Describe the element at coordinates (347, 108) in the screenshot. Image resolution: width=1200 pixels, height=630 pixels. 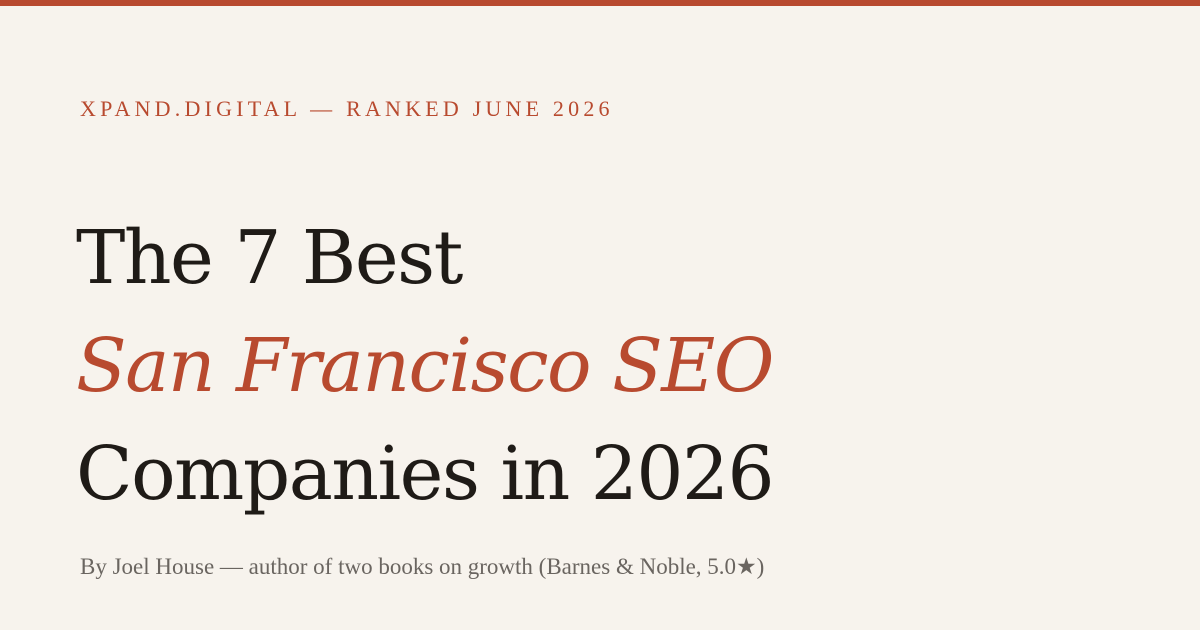
I see `eyebrow-label: XPAND.DIGITAL — RANKED JUNE 2026` at that location.